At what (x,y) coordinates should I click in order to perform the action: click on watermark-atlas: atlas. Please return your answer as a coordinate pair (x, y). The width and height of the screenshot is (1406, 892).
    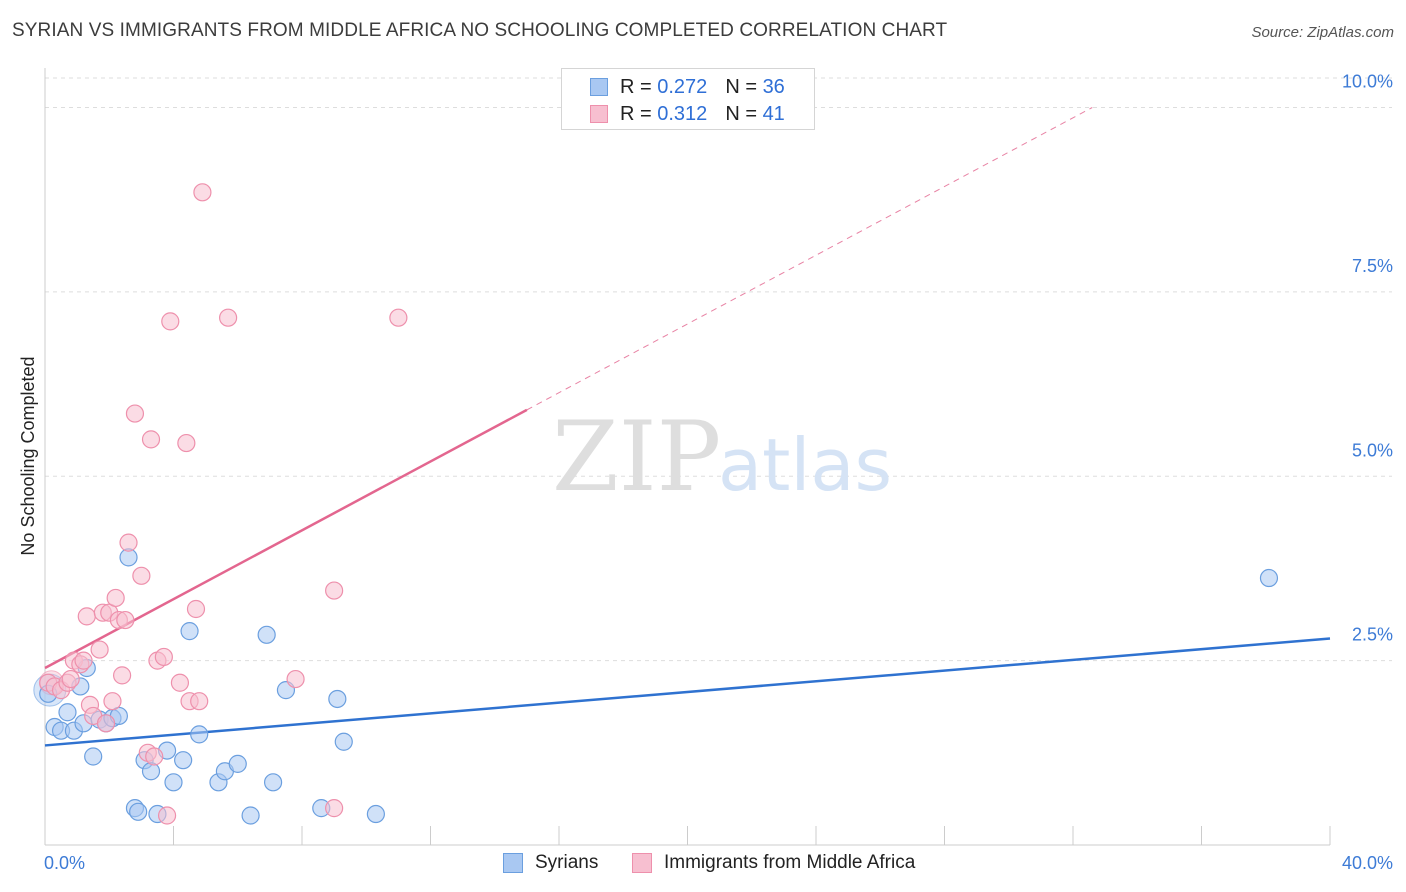
    Looking at the image, I should click on (805, 465).